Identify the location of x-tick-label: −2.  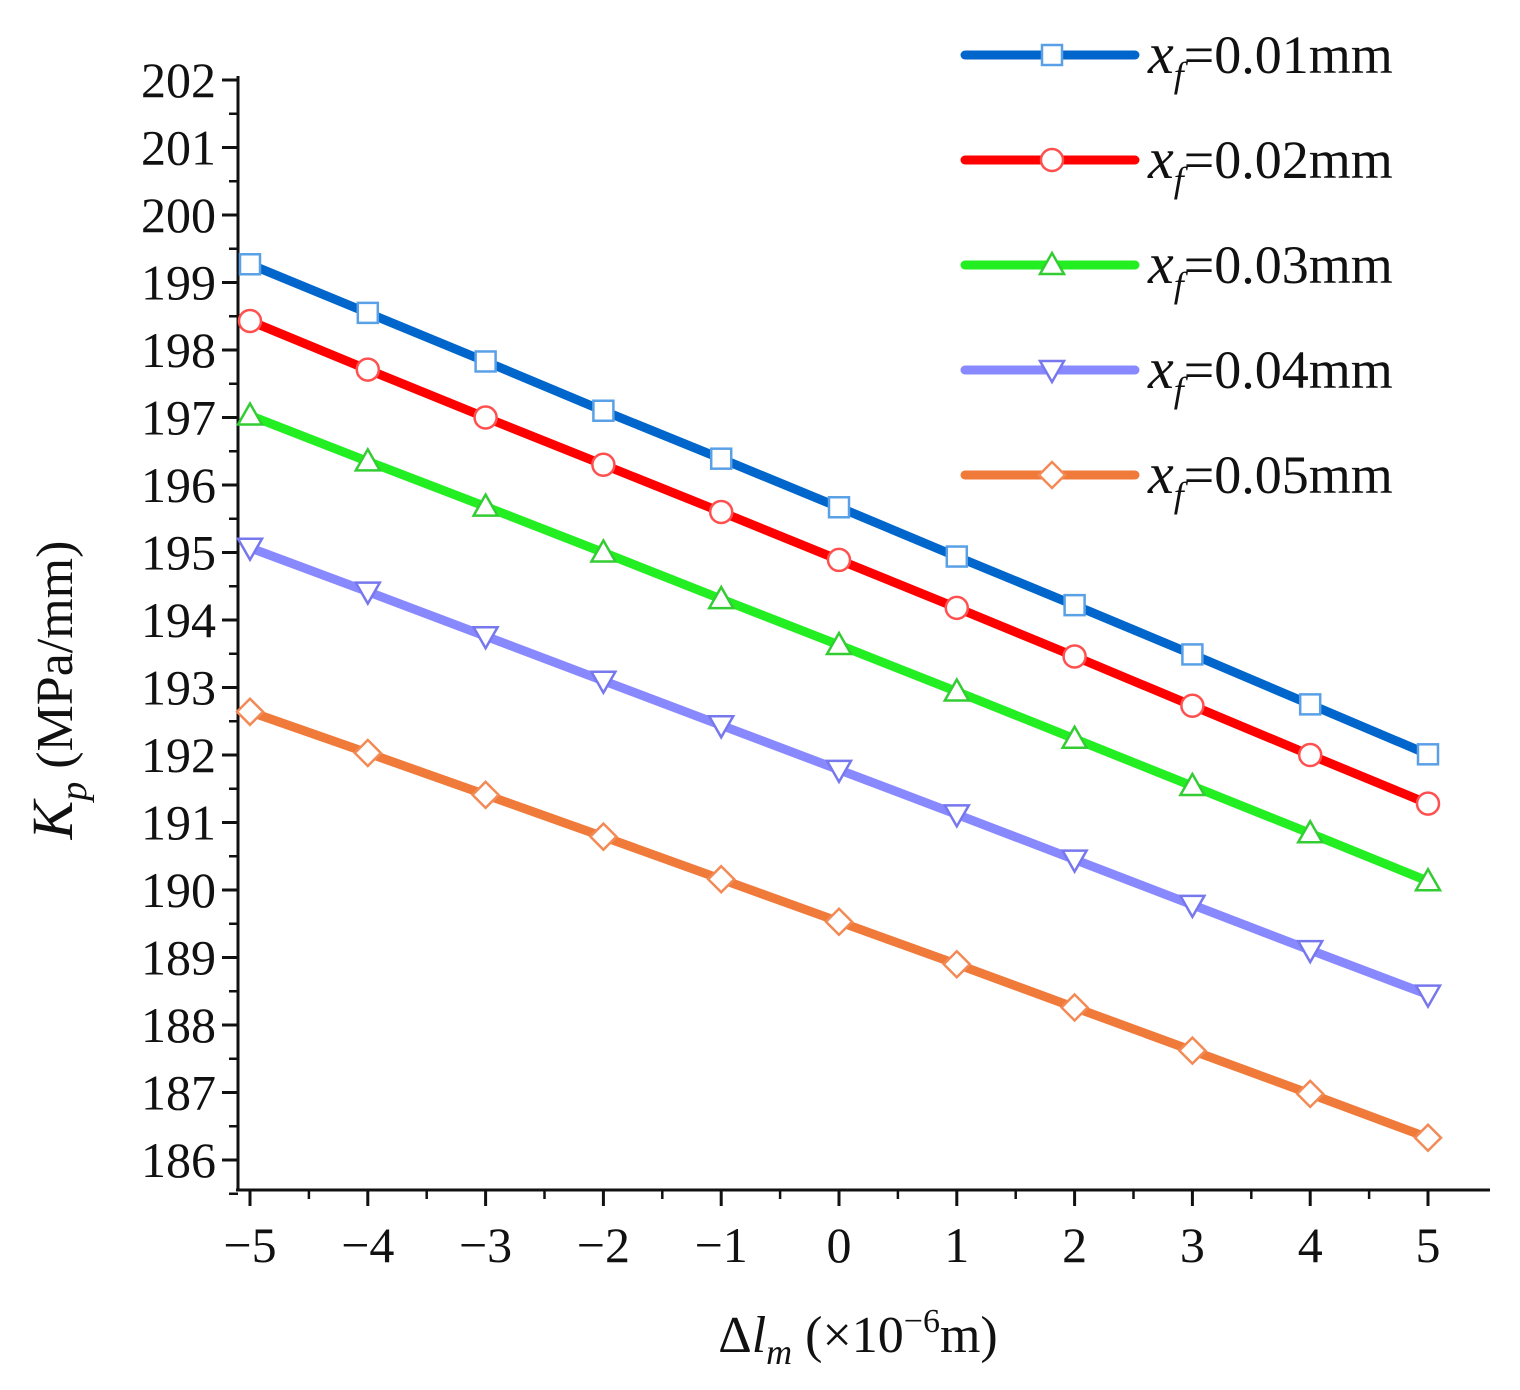
(603, 1245).